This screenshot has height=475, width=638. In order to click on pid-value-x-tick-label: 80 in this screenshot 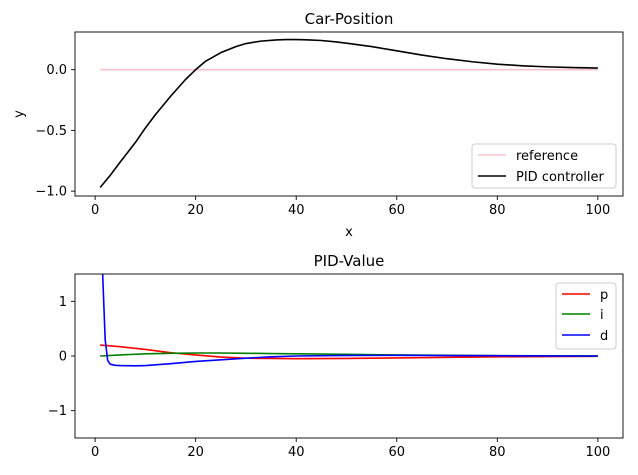, I will do `click(497, 452)`.